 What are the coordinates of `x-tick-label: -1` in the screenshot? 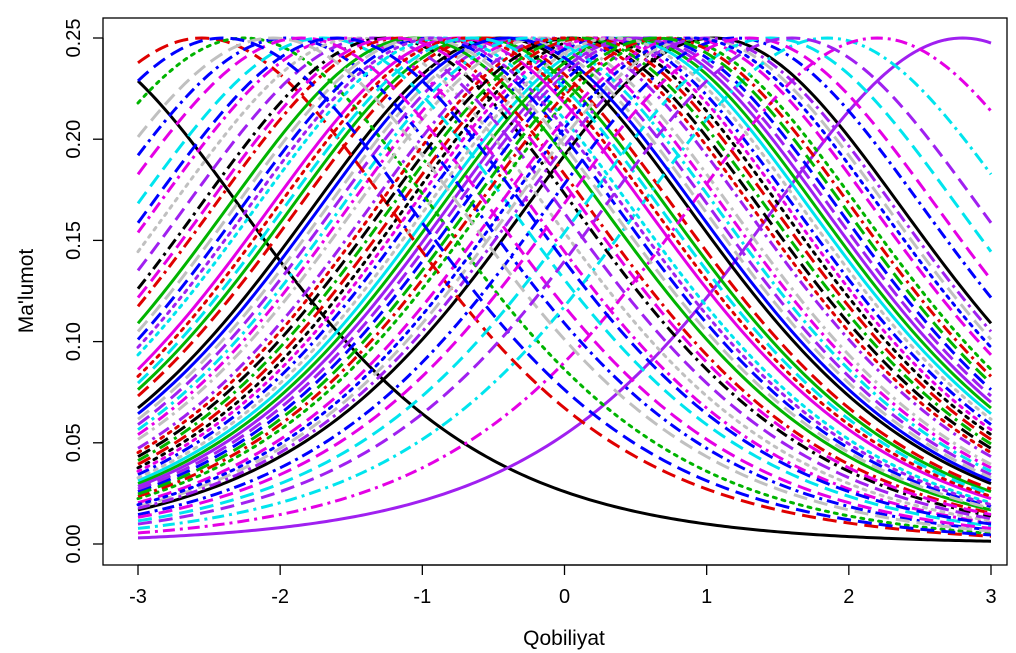 It's located at (422, 597).